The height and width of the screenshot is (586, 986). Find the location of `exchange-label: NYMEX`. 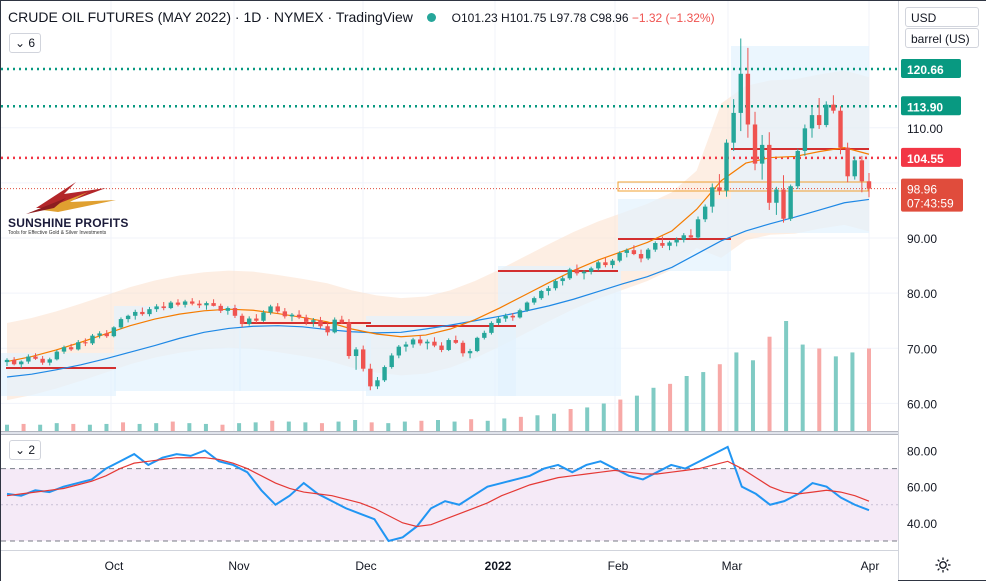

exchange-label: NYMEX is located at coordinates (298, 17).